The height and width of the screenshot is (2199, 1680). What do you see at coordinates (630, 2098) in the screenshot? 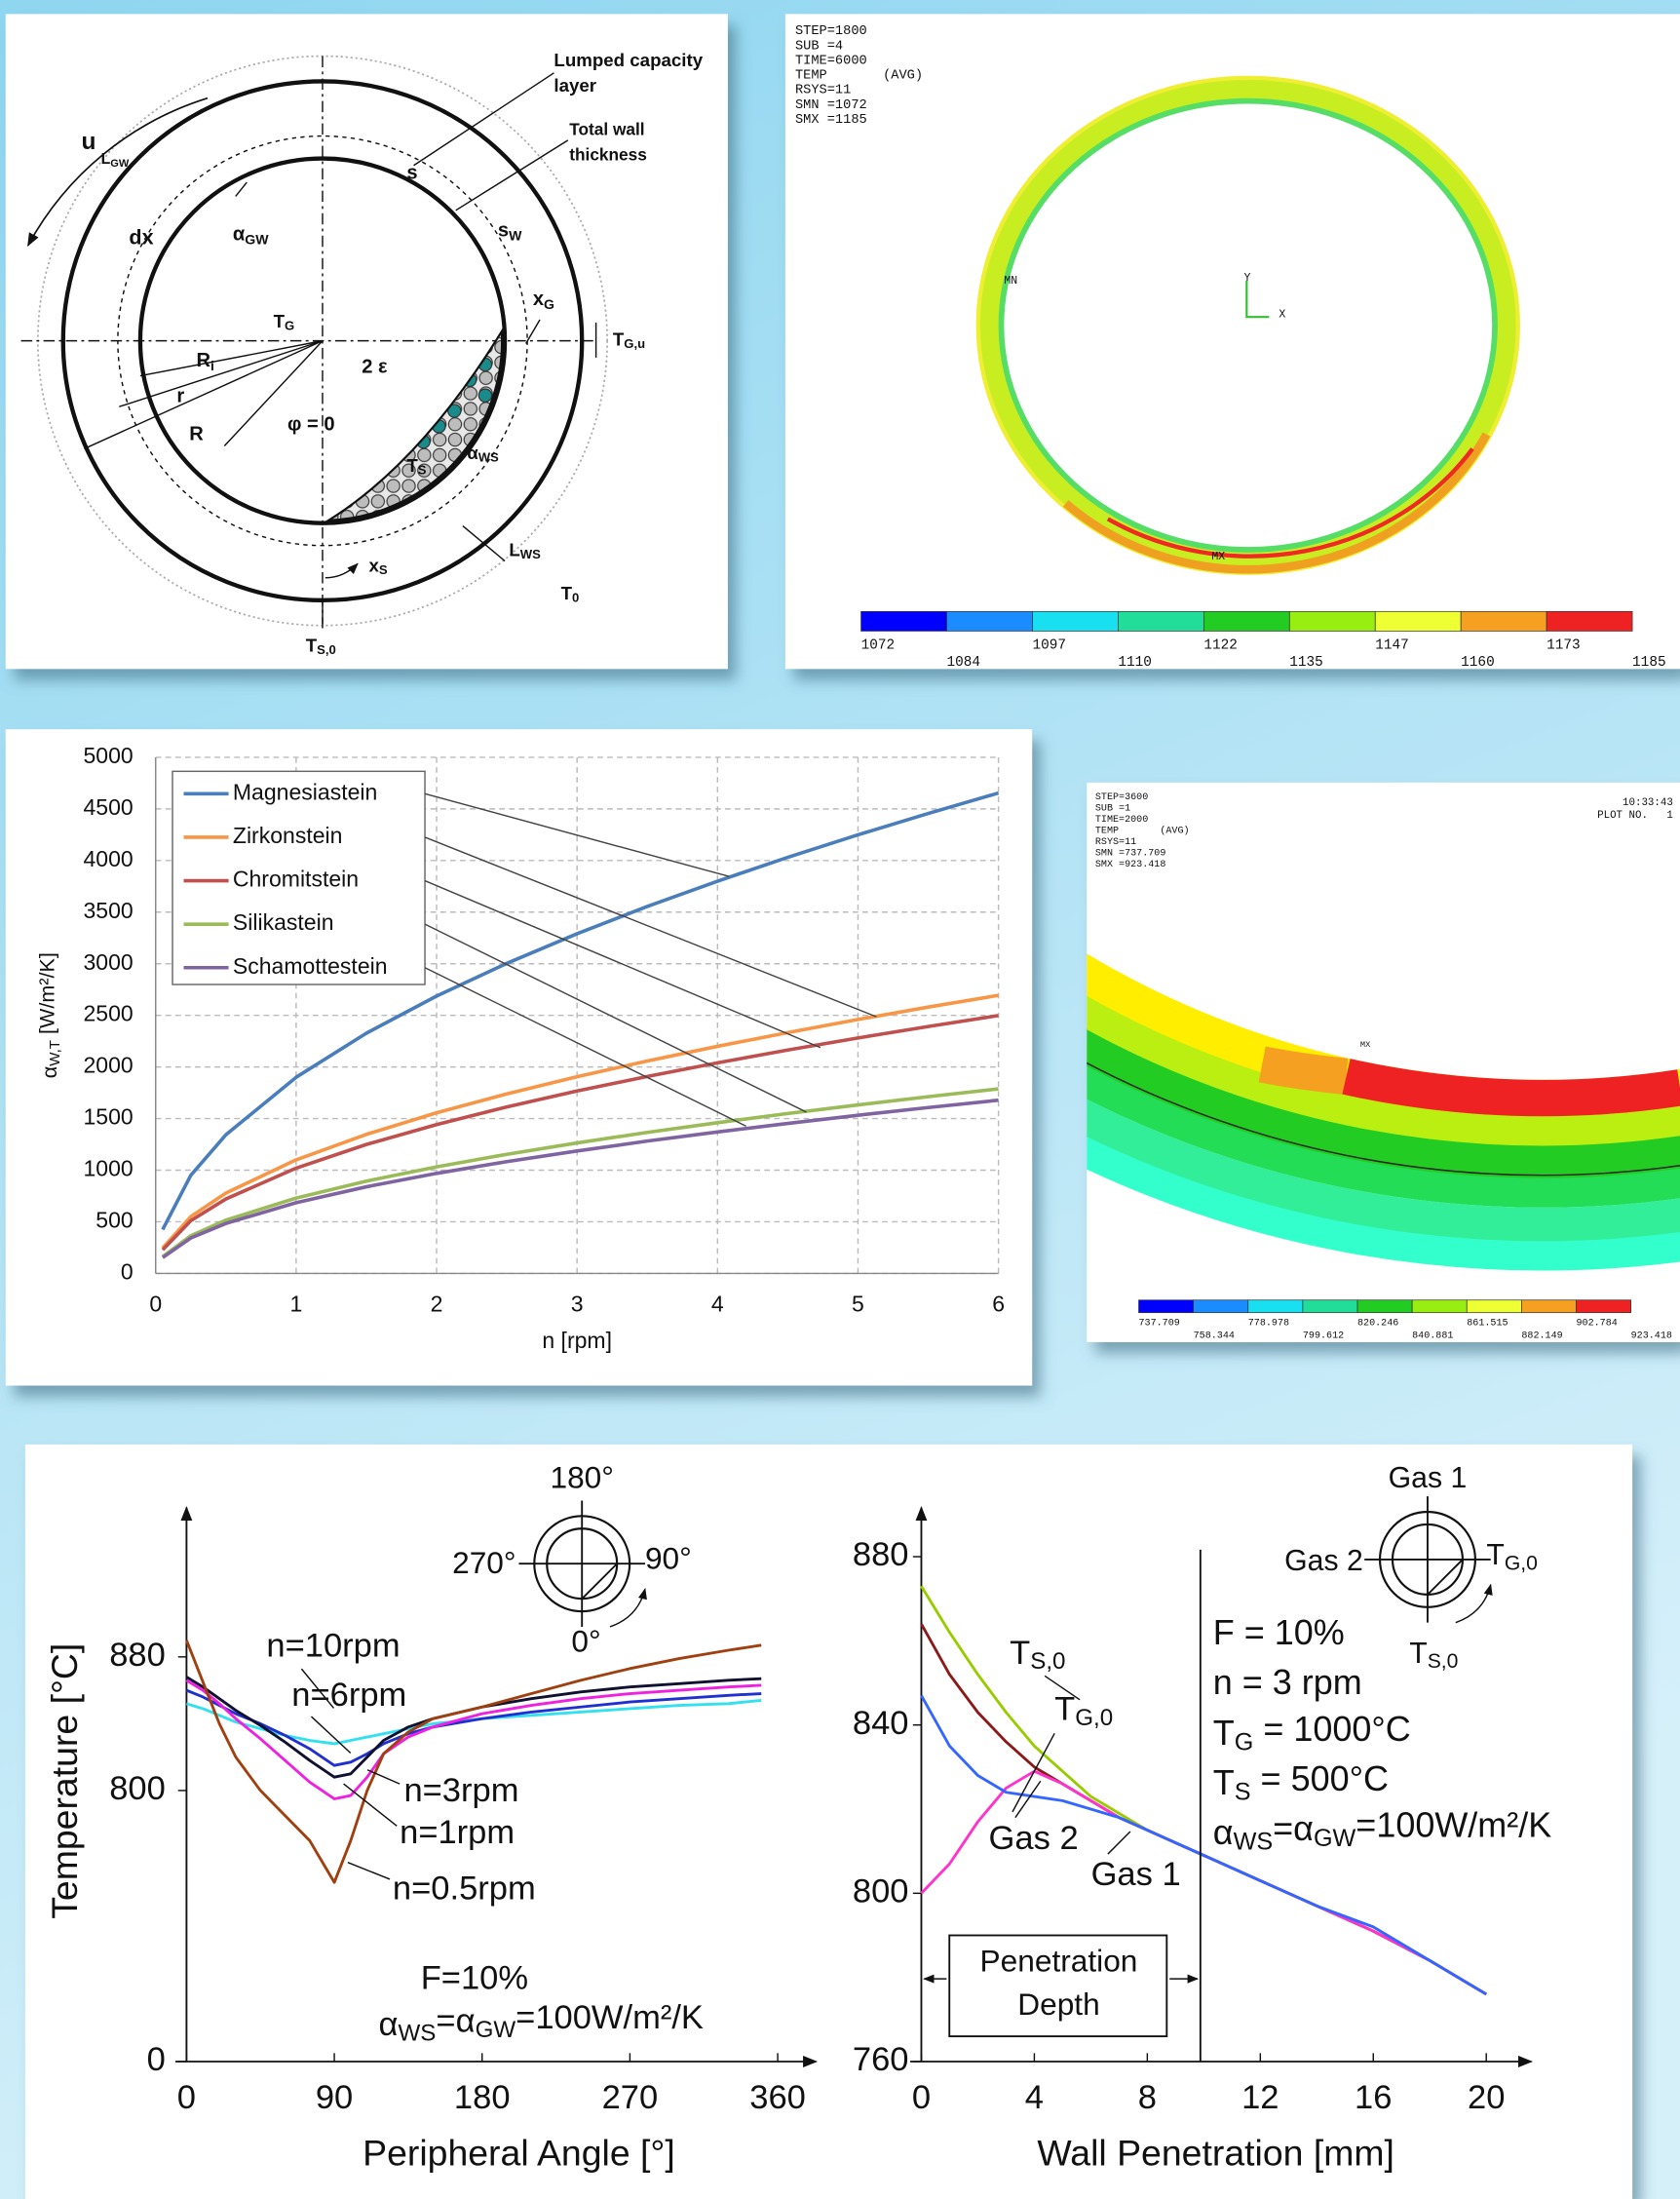
I see `x-tick-label: 270` at bounding box center [630, 2098].